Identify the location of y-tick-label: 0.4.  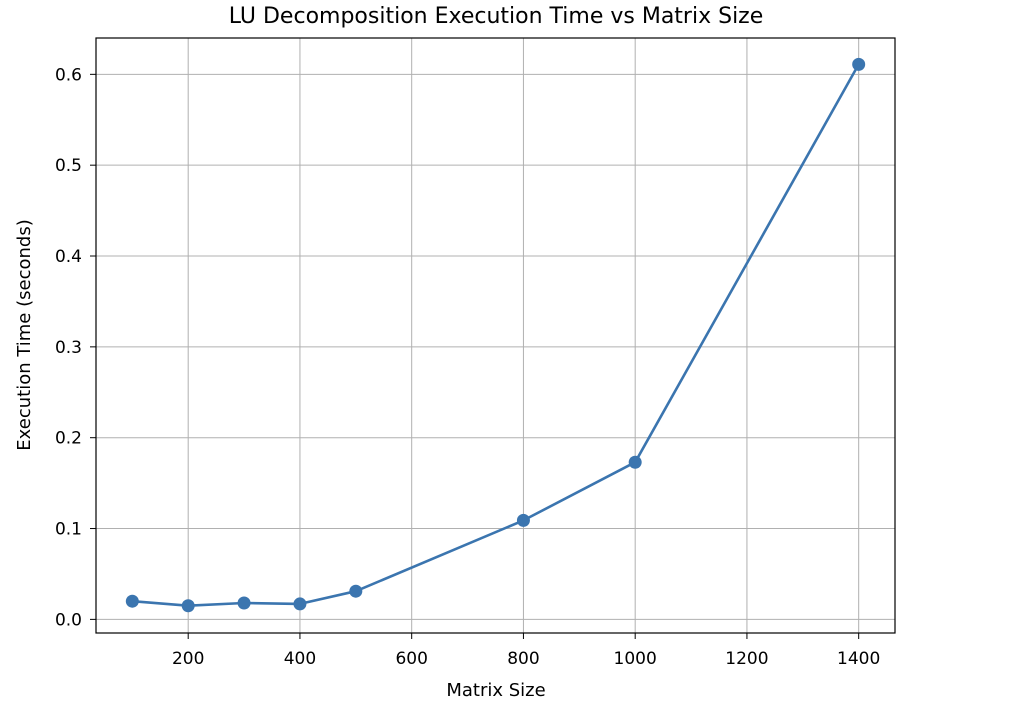
(68, 257).